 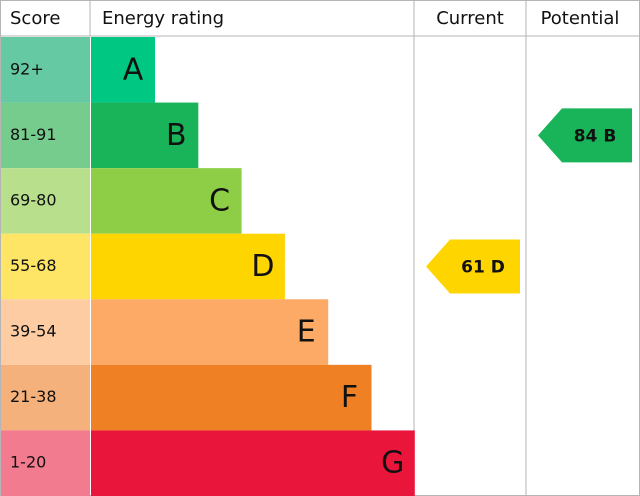 I want to click on current-arrow, so click(x=473, y=266).